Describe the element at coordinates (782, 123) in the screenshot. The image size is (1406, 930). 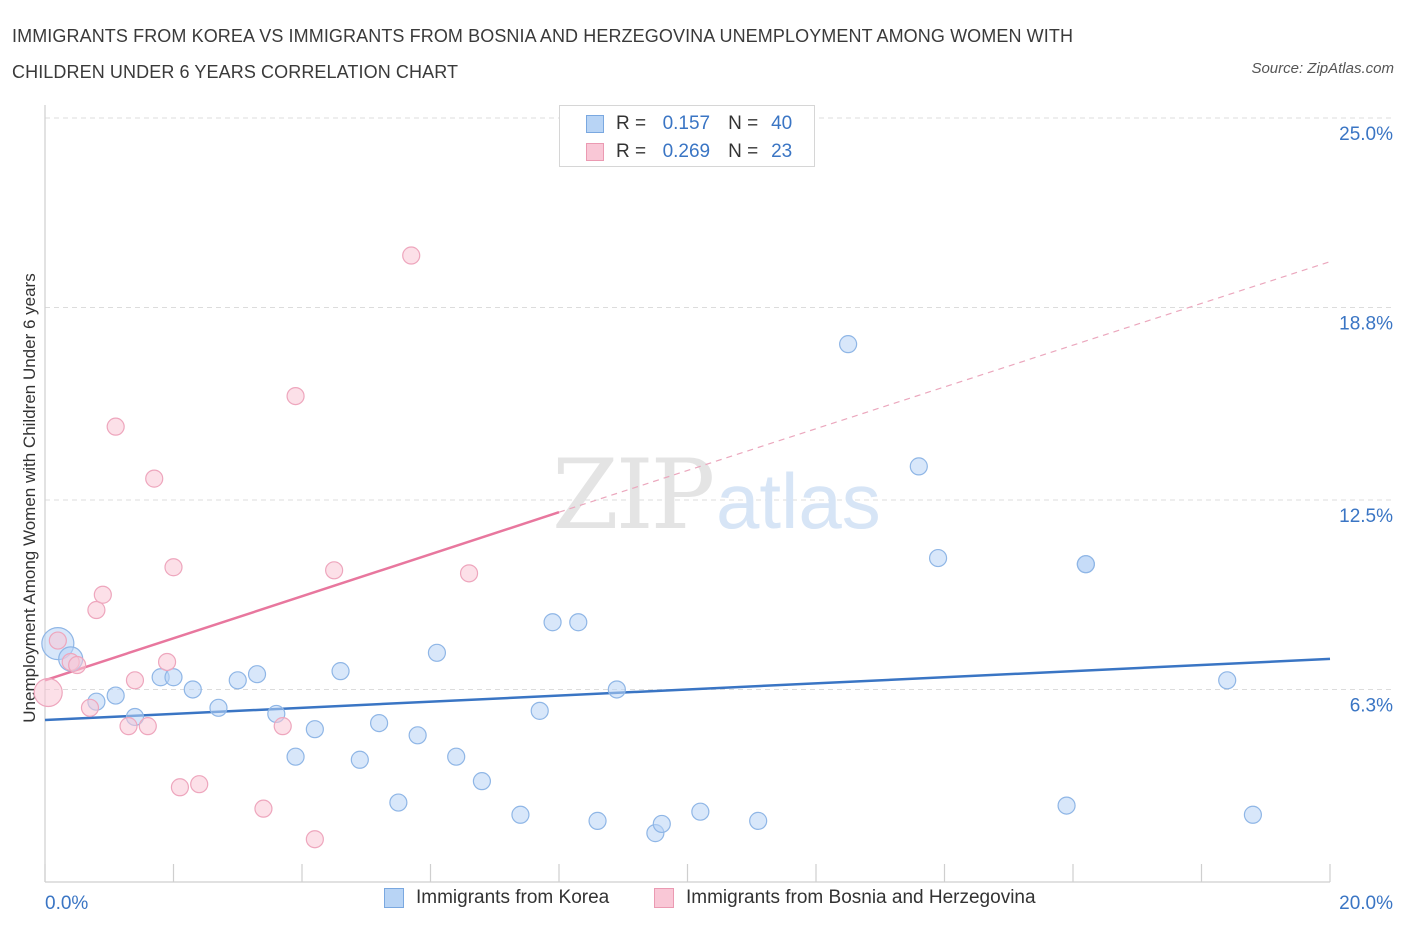
I see `legend-n-value: 40` at that location.